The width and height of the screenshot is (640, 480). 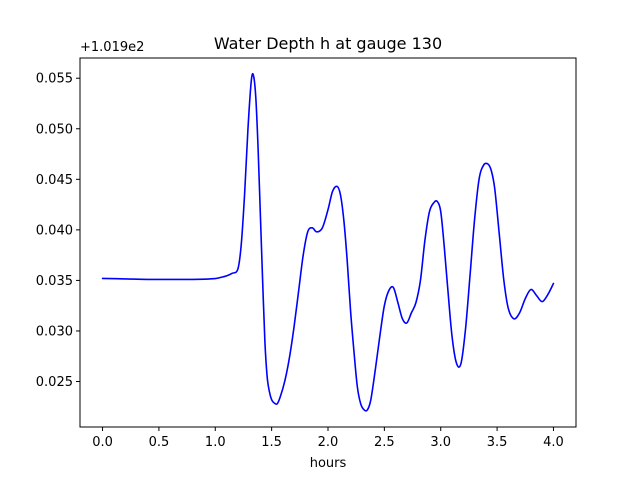 I want to click on y-offset-label: +1.019e2, so click(x=112, y=47).